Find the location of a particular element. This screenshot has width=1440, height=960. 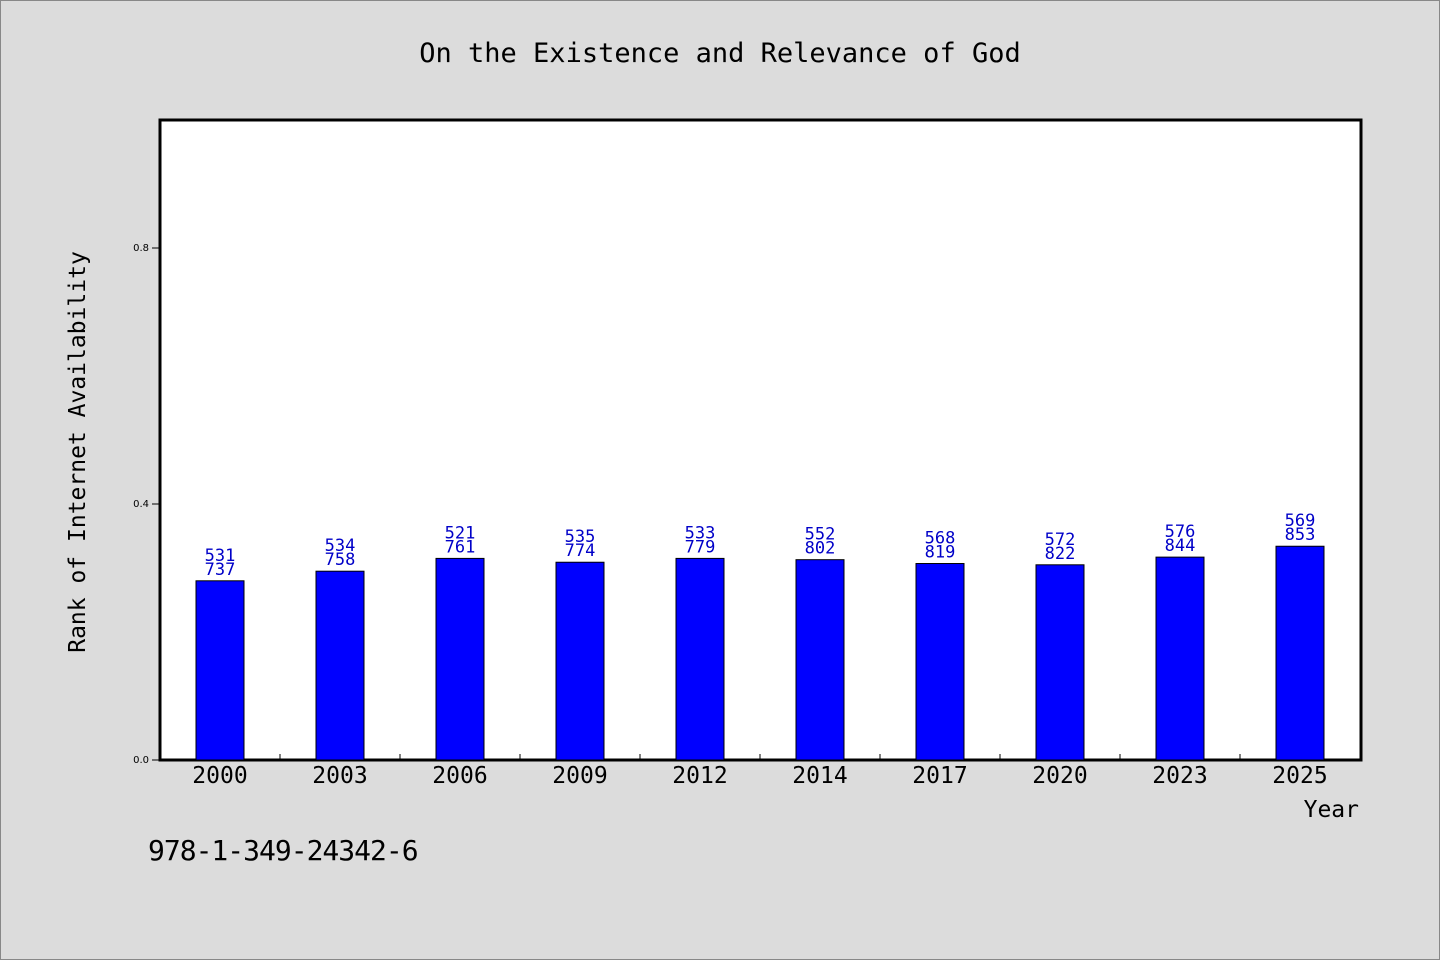

y-axis-label: Rank of Internet Availability is located at coordinates (78, 452).